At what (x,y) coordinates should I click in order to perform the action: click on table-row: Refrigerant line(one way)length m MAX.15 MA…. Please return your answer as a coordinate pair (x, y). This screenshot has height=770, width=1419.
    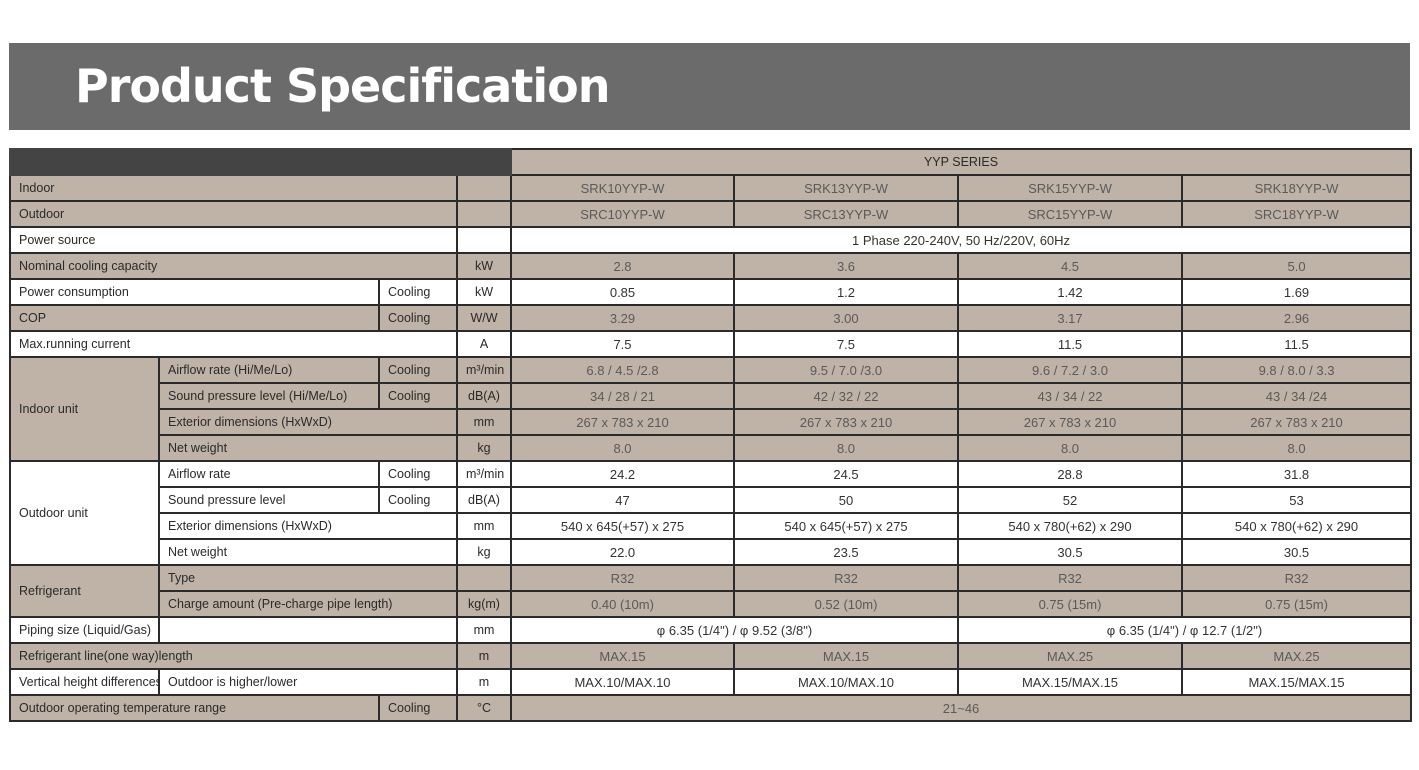
    Looking at the image, I should click on (711, 656).